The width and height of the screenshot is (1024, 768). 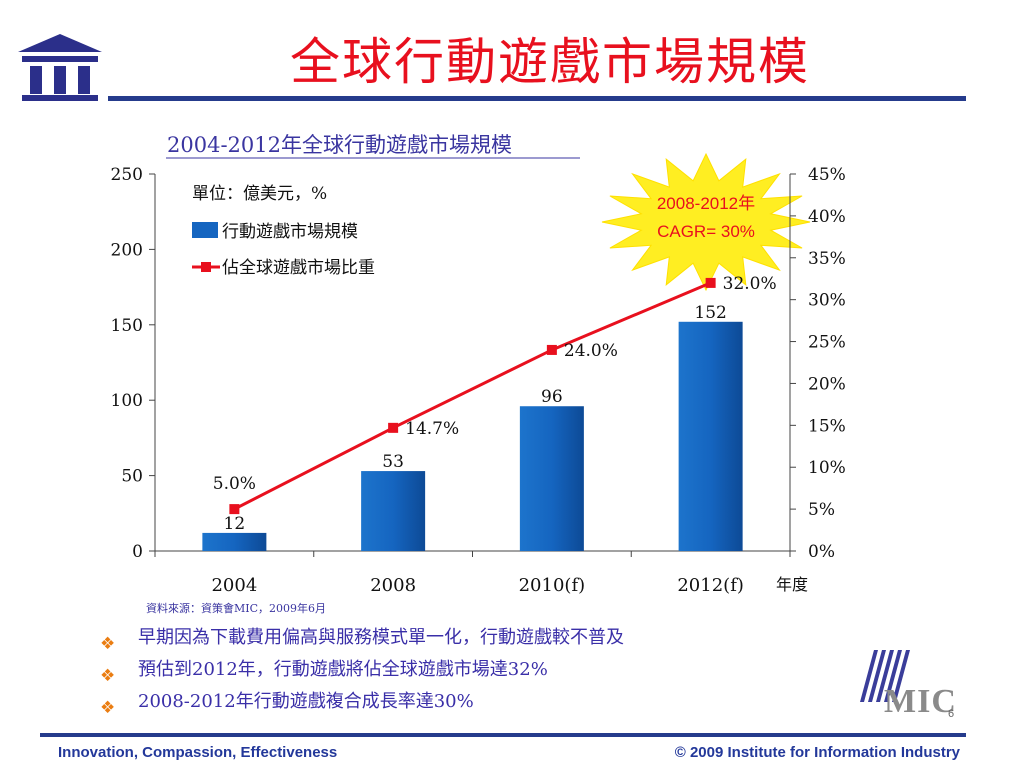 What do you see at coordinates (234, 585) in the screenshot?
I see `x-tick-label: 2004` at bounding box center [234, 585].